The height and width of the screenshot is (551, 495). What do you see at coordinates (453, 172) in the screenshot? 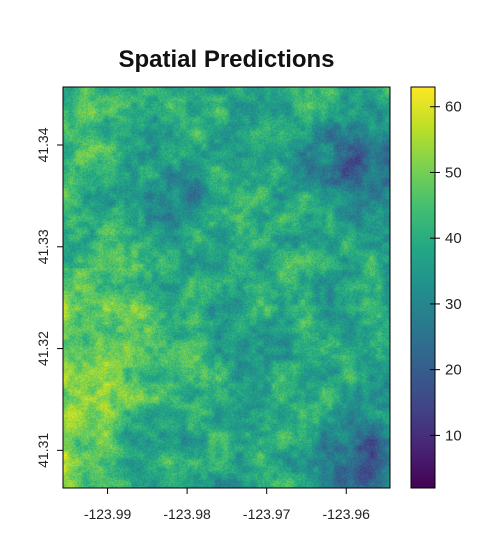
I see `colorbar-tick-label: 50` at bounding box center [453, 172].